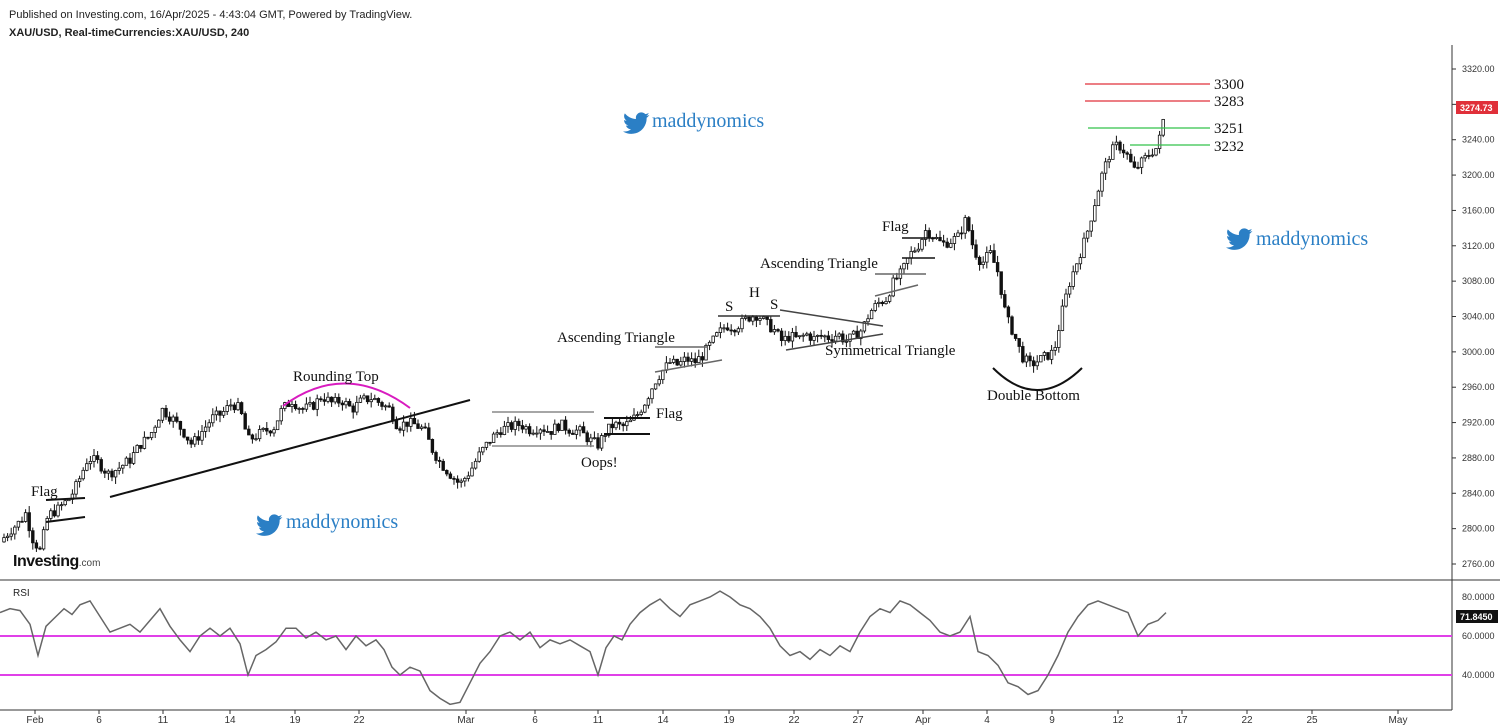 This screenshot has height=728, width=1500. Describe the element at coordinates (1477, 107) in the screenshot. I see `current-price-box` at that location.